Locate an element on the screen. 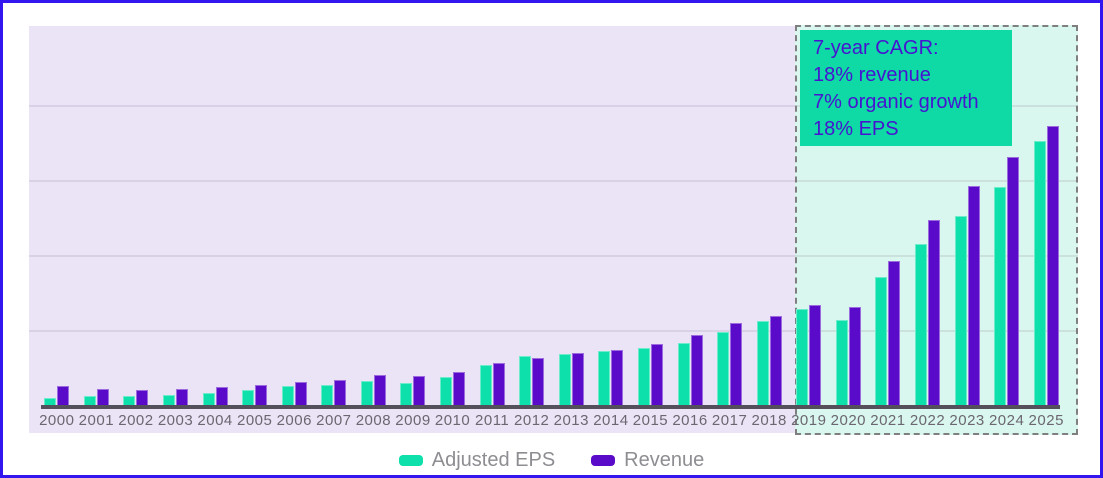 The image size is (1103, 478). year-label-2018: 2018 is located at coordinates (769, 420).